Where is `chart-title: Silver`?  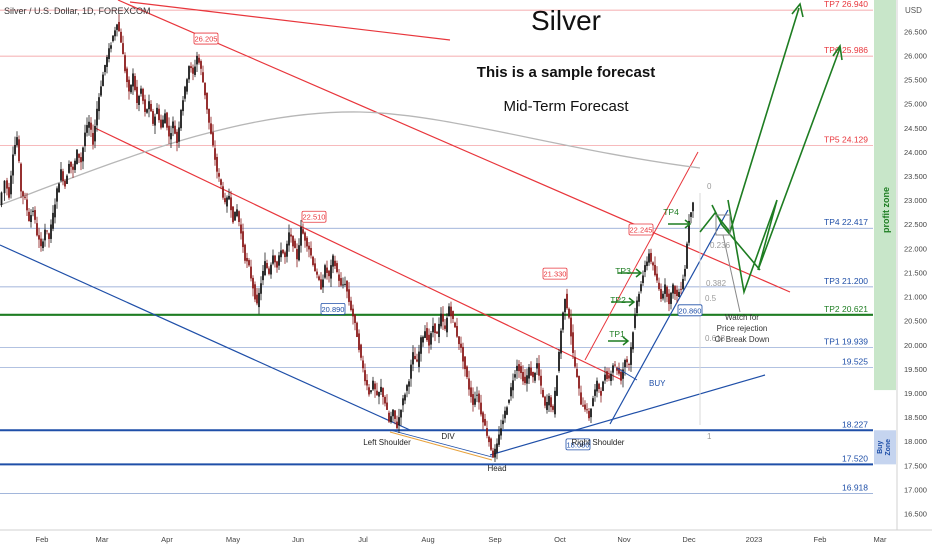
chart-title: Silver is located at coordinates (566, 20).